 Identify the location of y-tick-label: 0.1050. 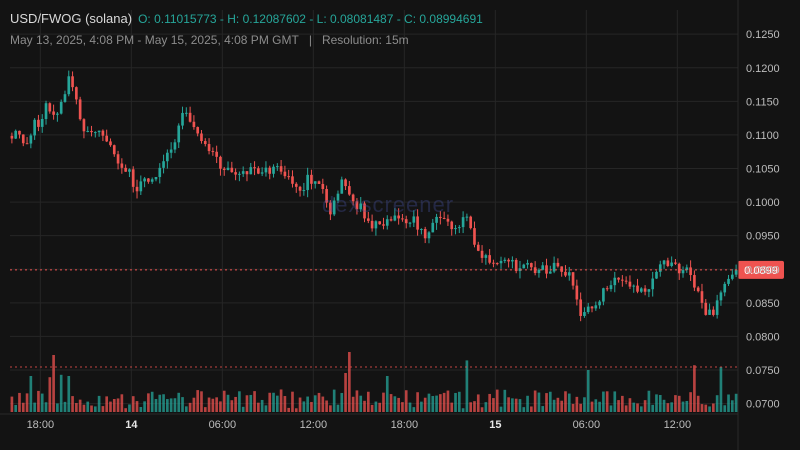
(763, 170).